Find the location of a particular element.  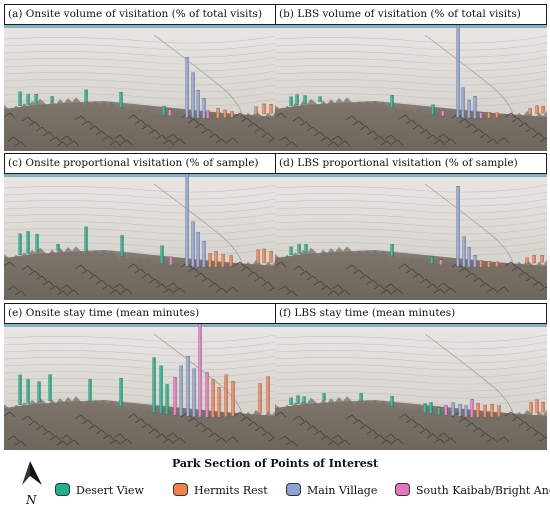

panel-title-box: (f) LBS stay time (mean minutes) is located at coordinates (411, 313).